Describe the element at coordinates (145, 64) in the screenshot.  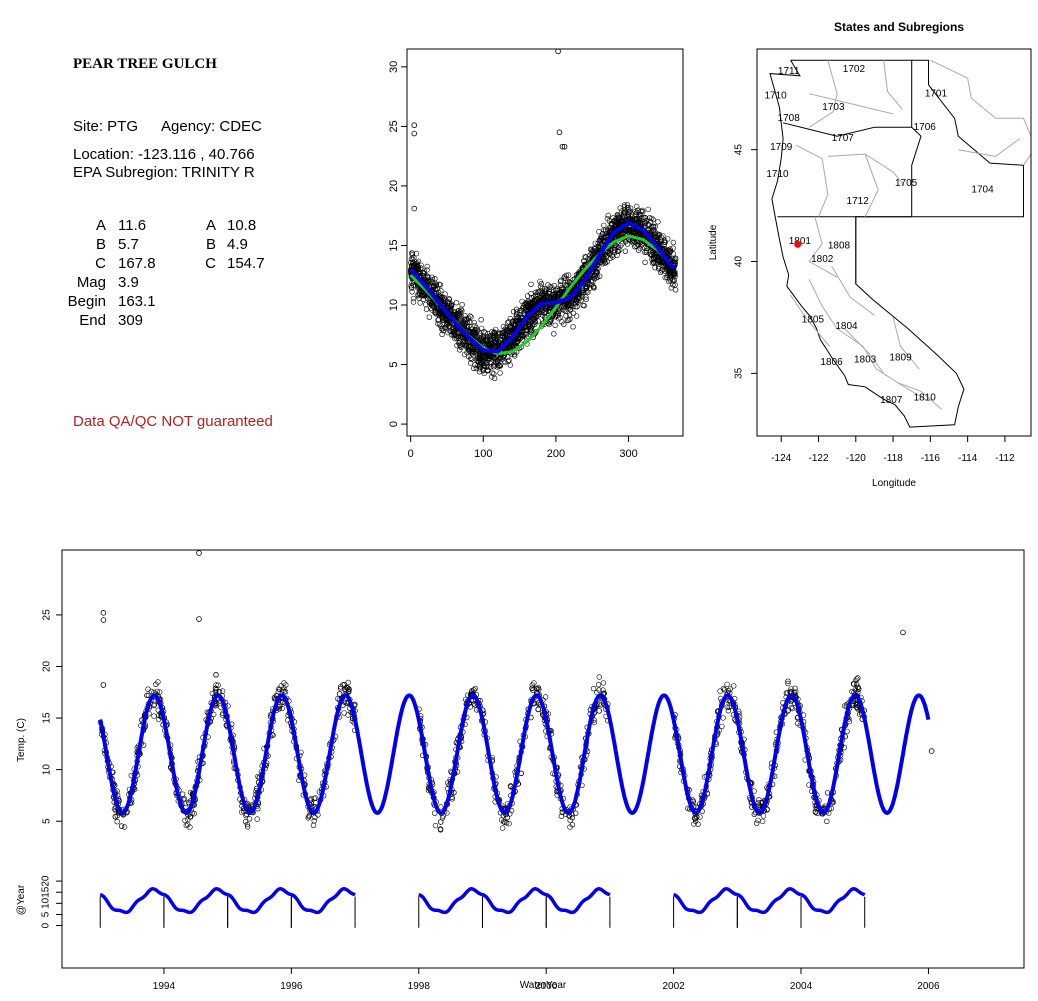
I see `site-title: PEAR TREE GULCH` at that location.